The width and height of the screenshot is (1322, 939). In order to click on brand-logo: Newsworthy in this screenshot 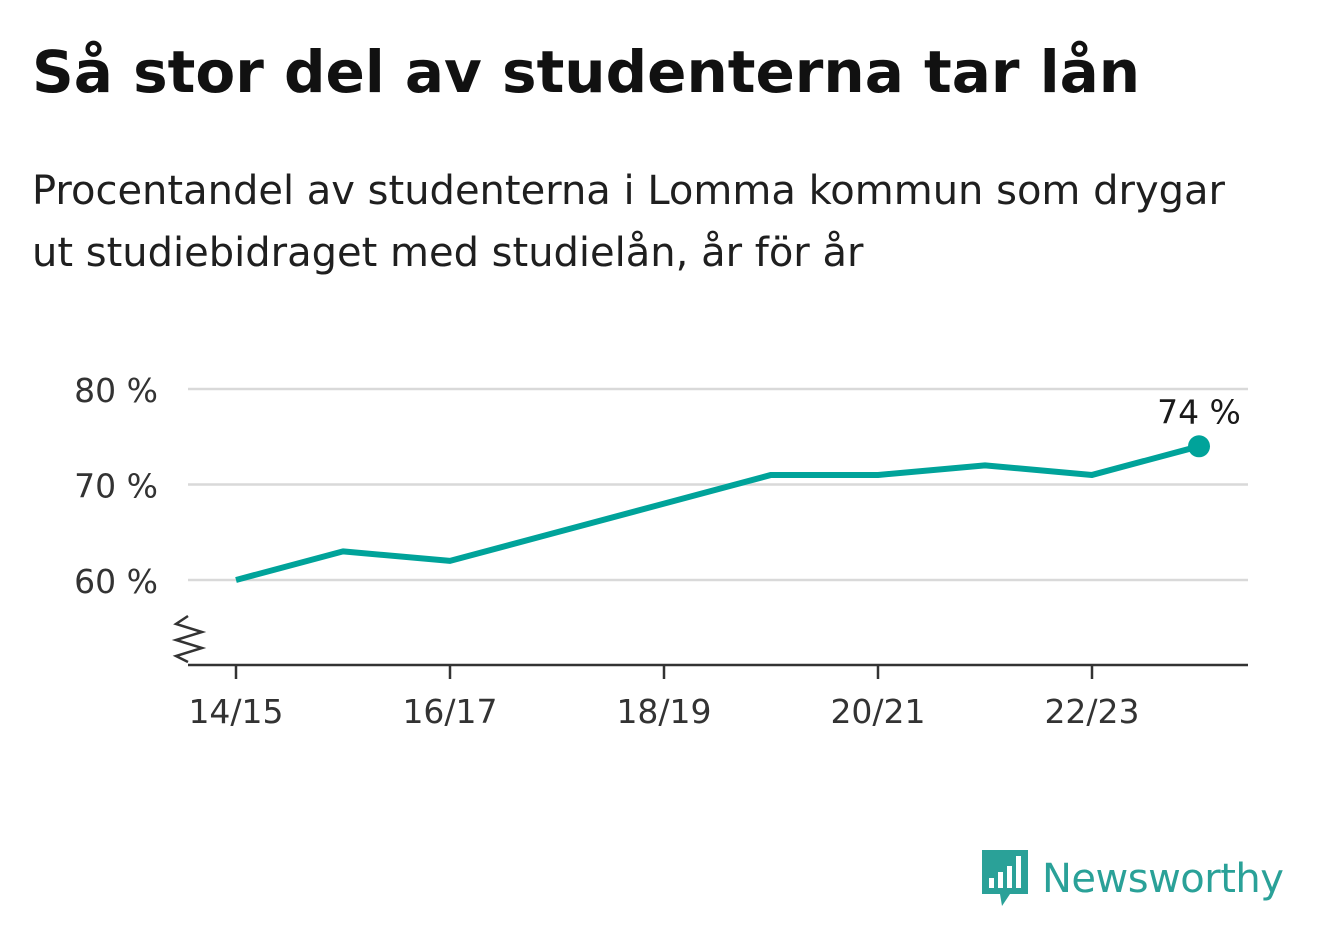, I will do `click(1132, 879)`.